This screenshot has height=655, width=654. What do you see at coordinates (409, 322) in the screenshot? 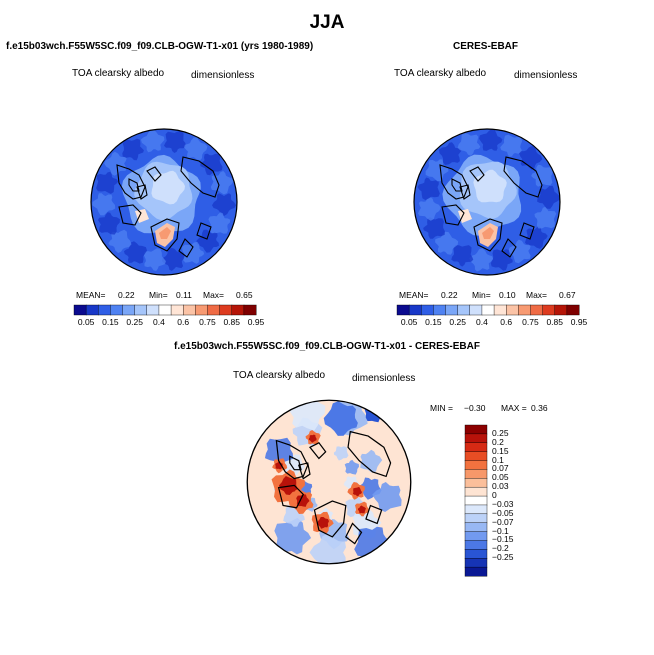
I see `colorbar-tick-label: 0.05` at bounding box center [409, 322].